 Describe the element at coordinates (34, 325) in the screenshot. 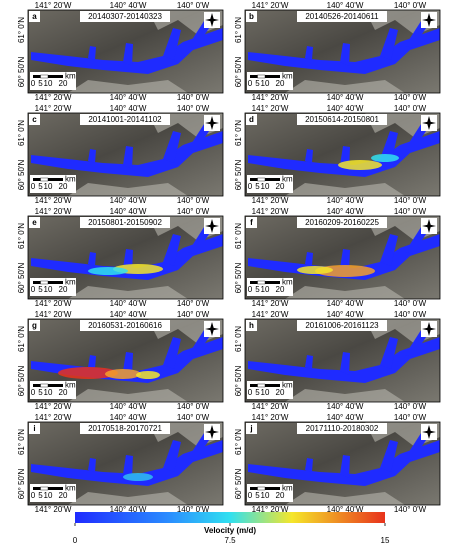

I see `panel-letter: g` at that location.